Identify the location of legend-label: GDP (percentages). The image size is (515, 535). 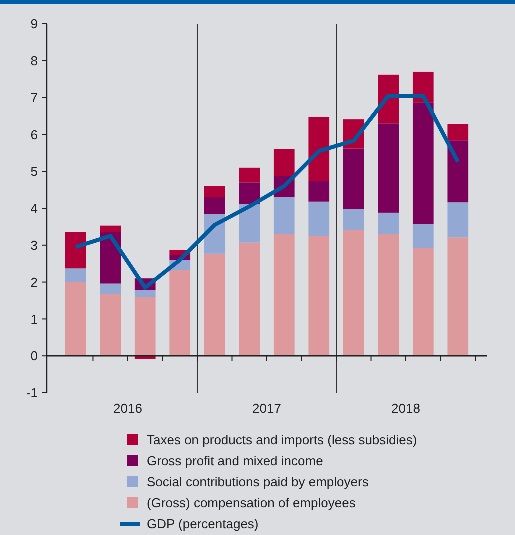
(203, 524).